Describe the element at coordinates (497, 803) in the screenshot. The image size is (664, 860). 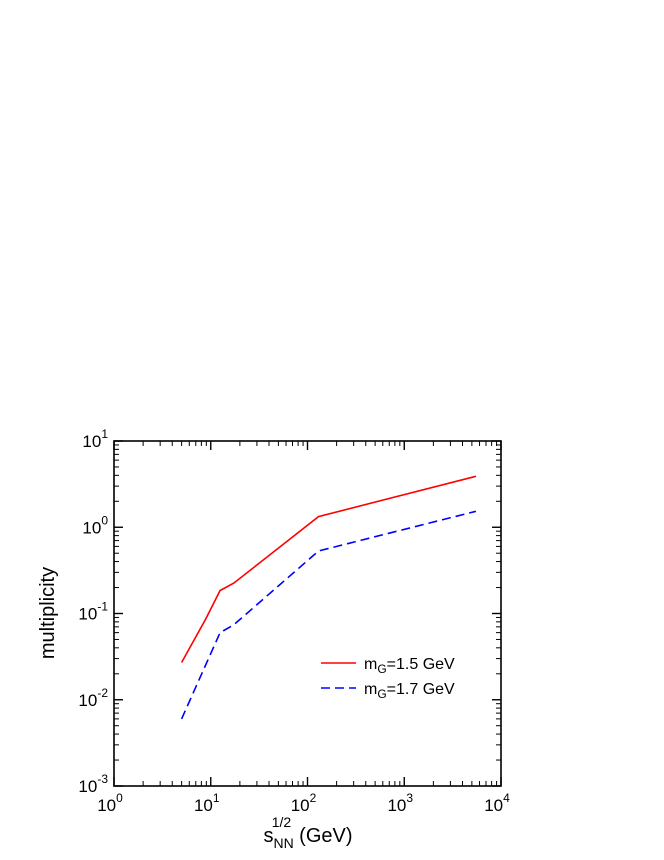
I see `x-tick-label: 10⁴` at that location.